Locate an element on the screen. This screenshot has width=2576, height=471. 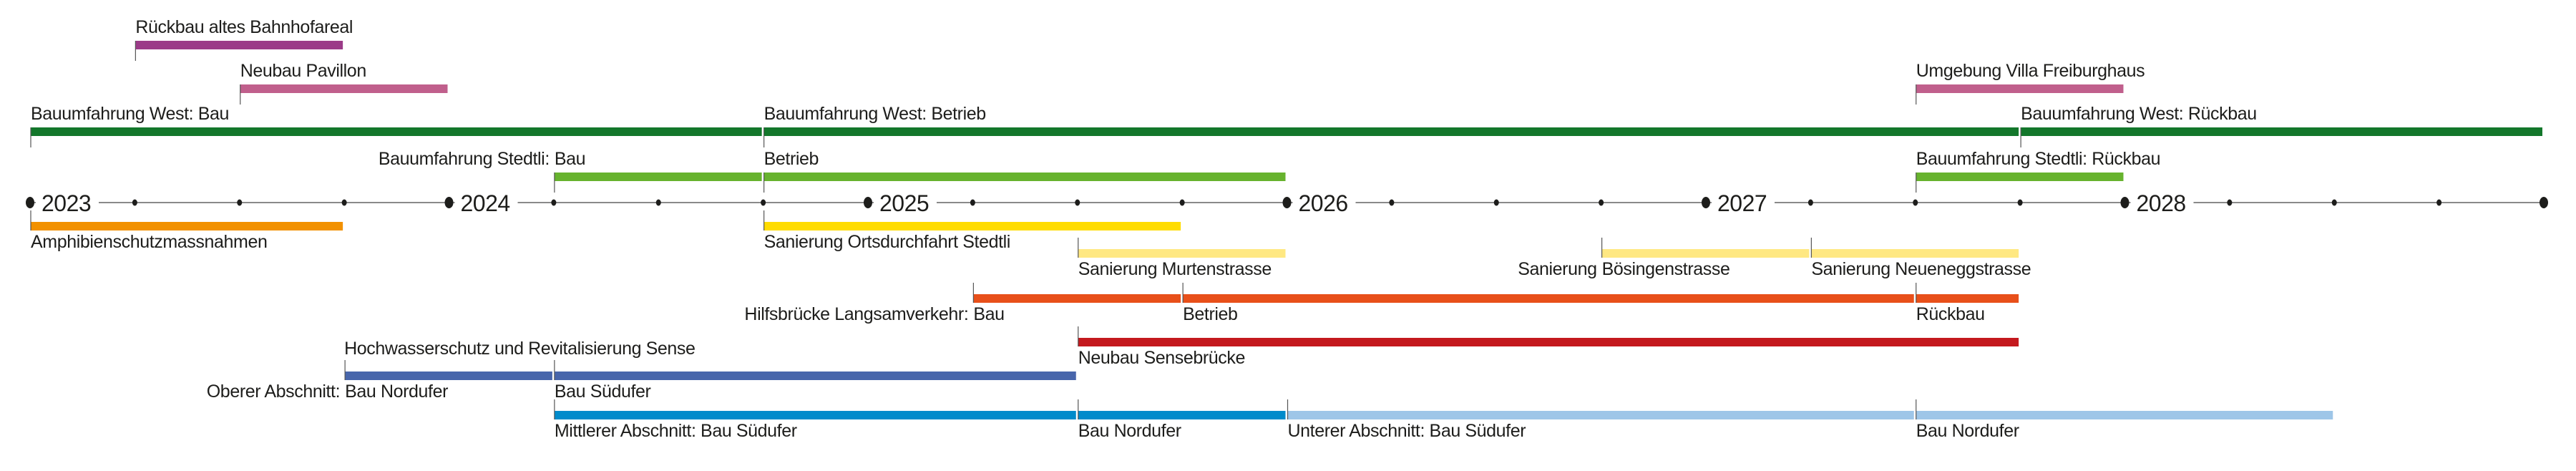
year-label: 2025 is located at coordinates (904, 203).